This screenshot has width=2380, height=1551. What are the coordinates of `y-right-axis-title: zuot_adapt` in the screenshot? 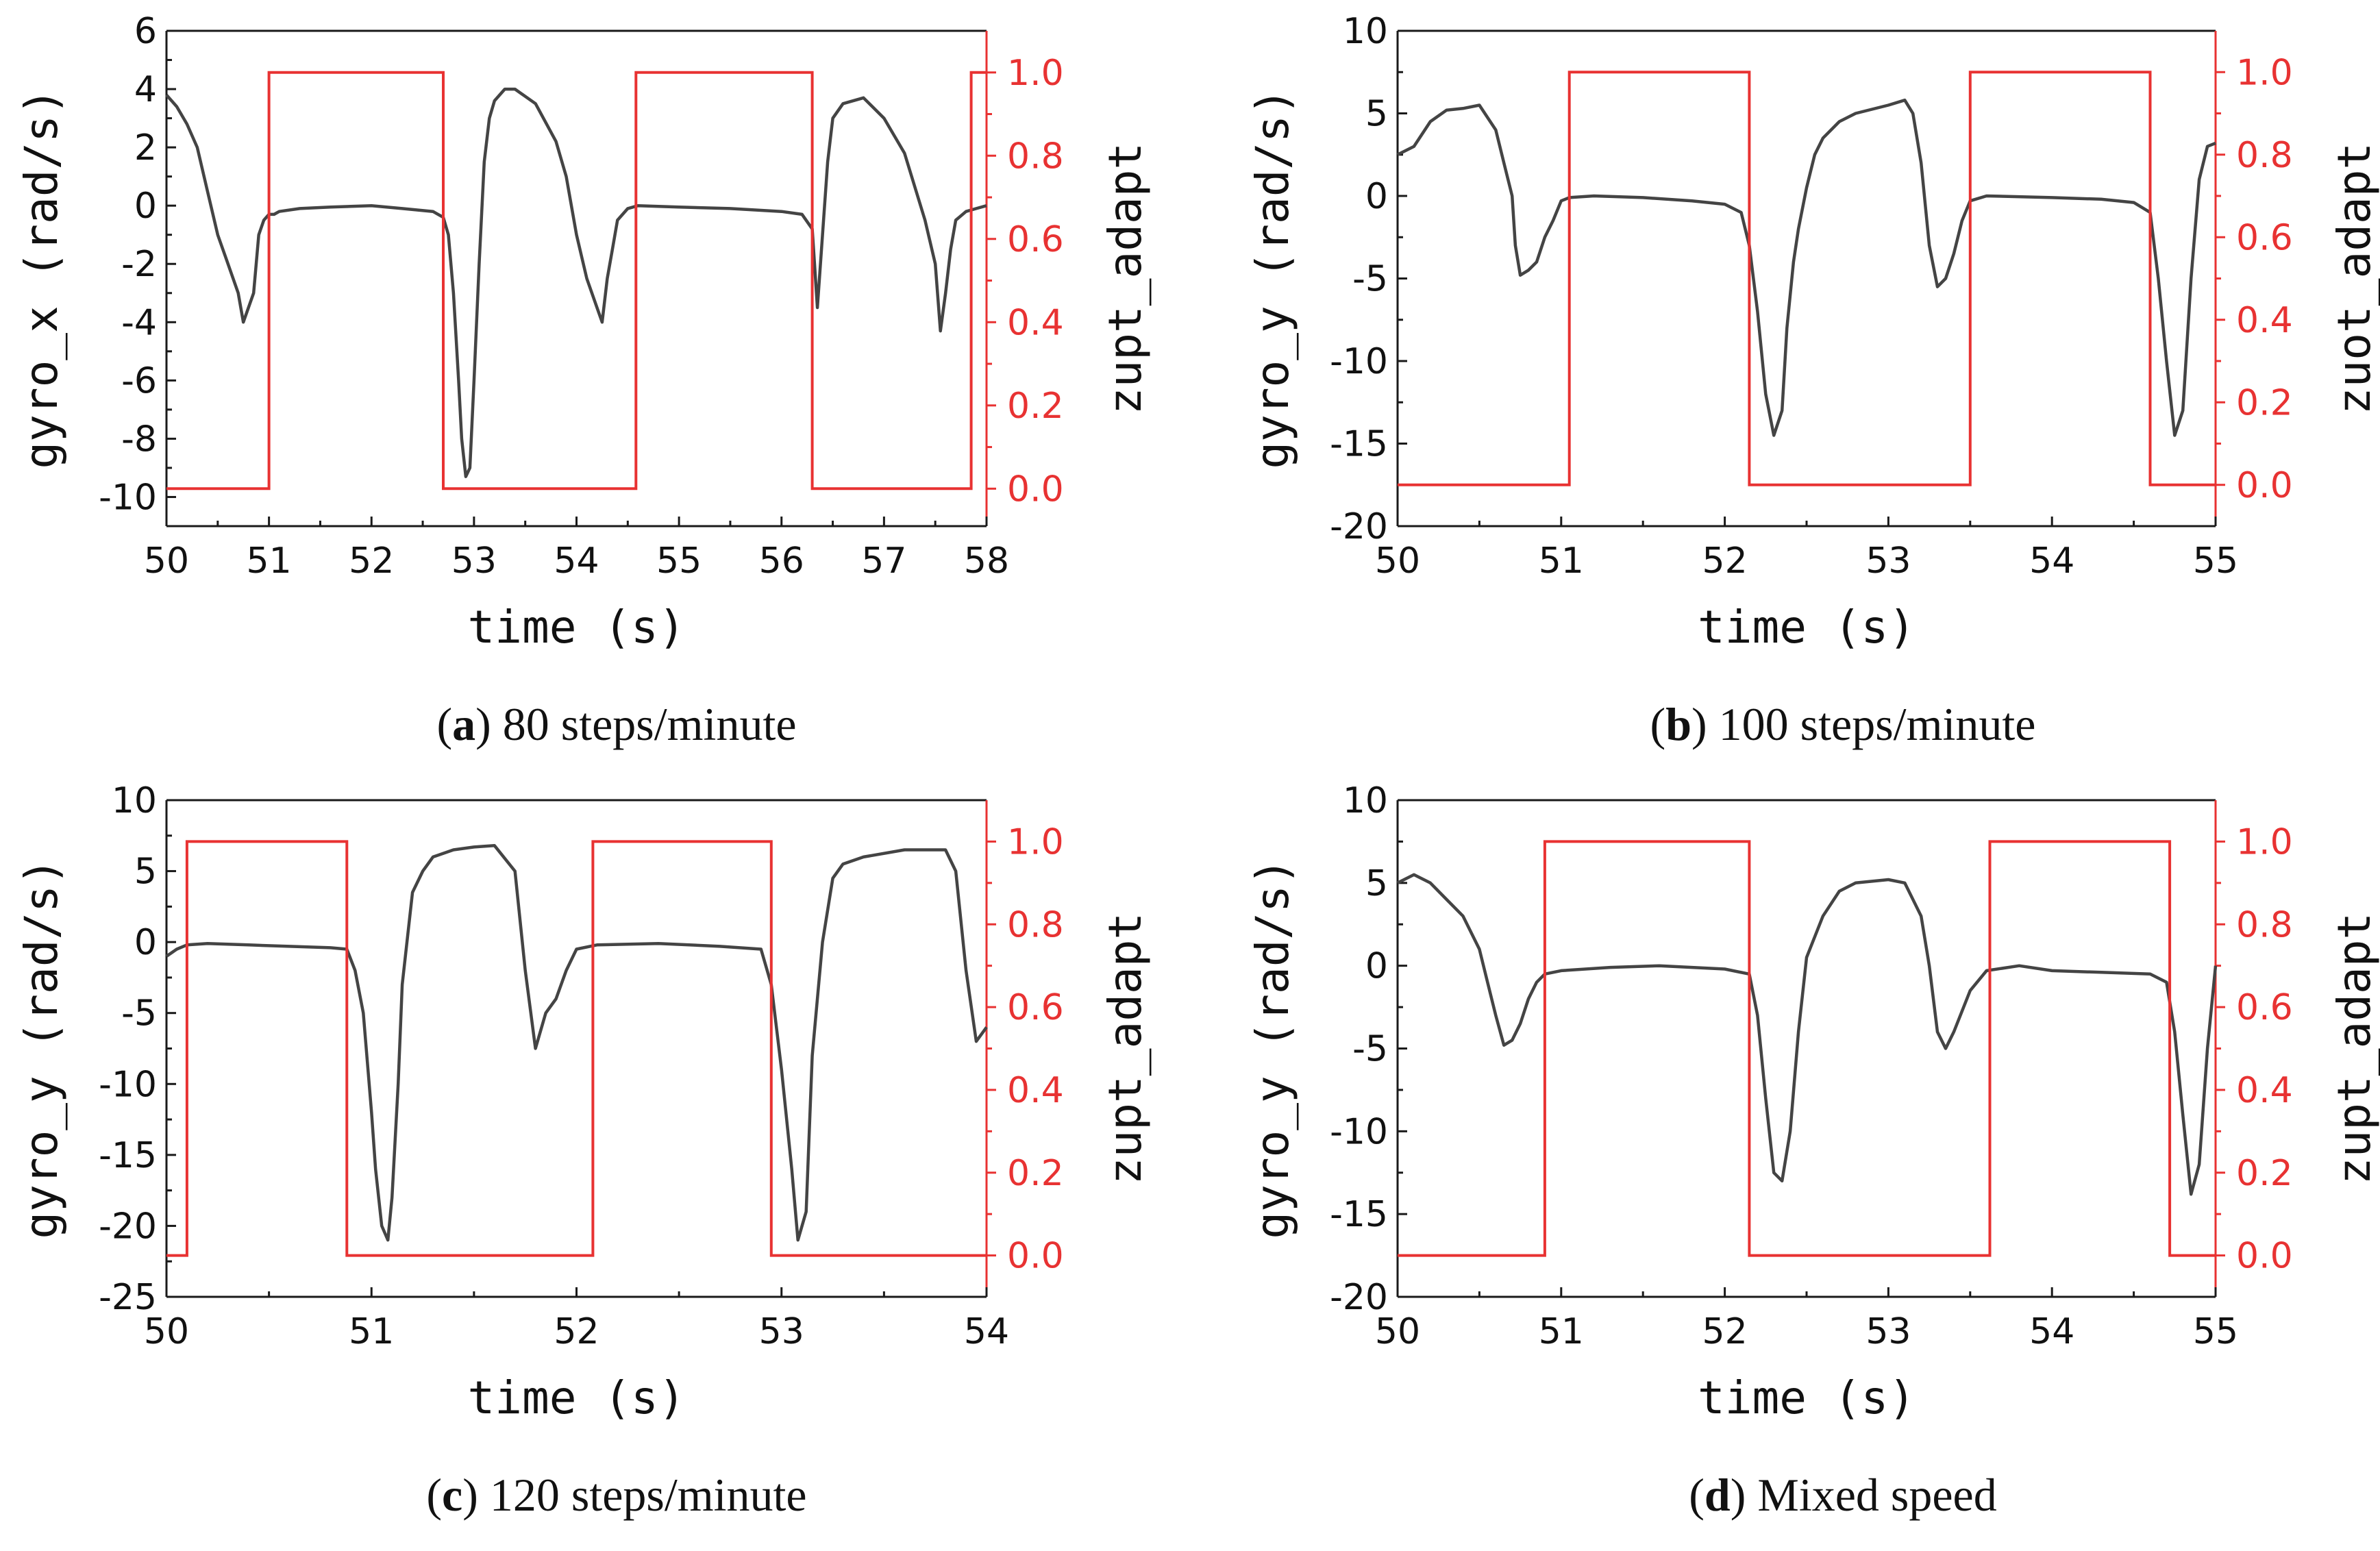 It's located at (2354, 278).